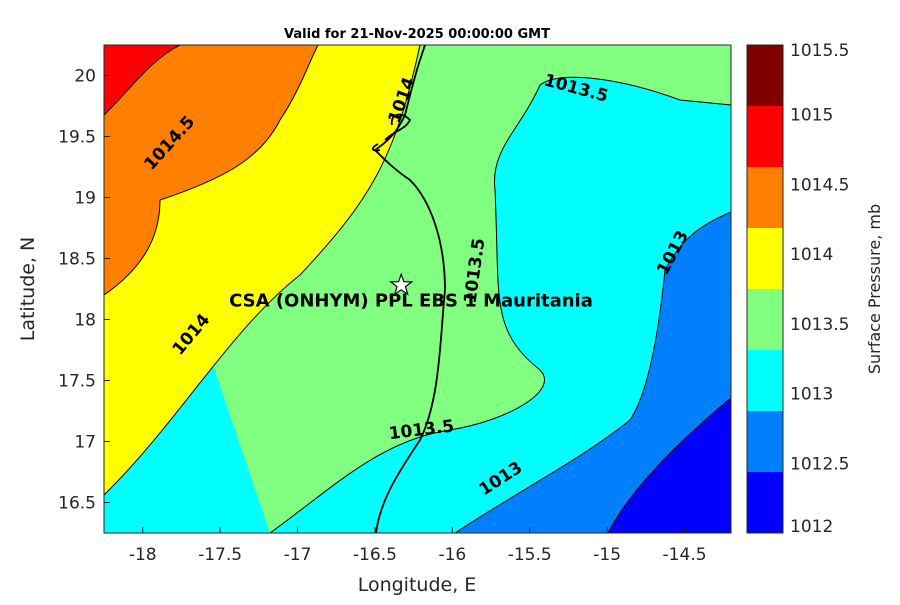  I want to click on colorbar-tick-label: 1012.5, so click(819, 464).